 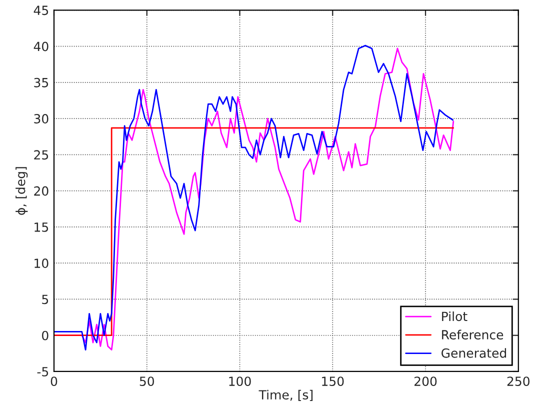 What do you see at coordinates (41, 47) in the screenshot?
I see `y-tick-label: 40` at bounding box center [41, 47].